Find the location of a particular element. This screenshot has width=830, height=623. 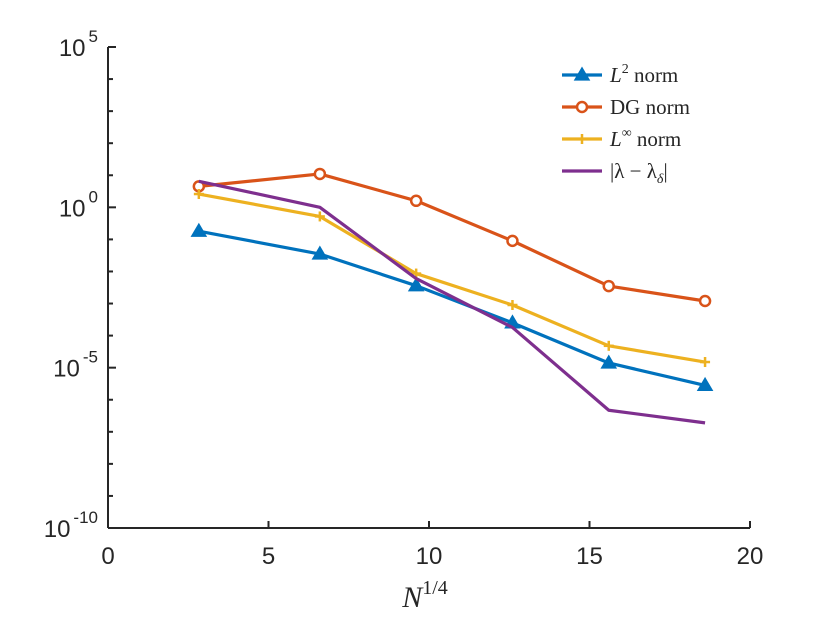

legend-label: L2 norm is located at coordinates (643, 74).